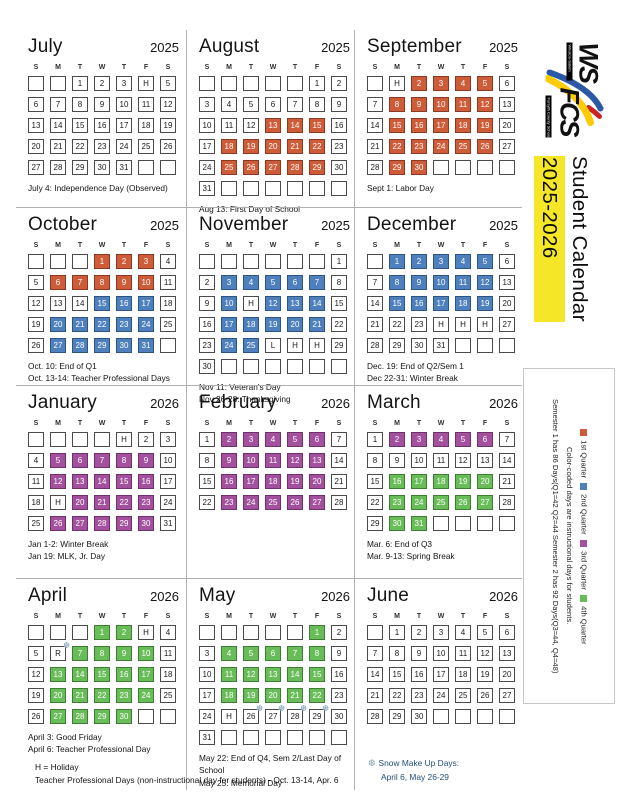 The height and width of the screenshot is (800, 618). Describe the element at coordinates (485, 303) in the screenshot. I see `day-cell: 19` at that location.